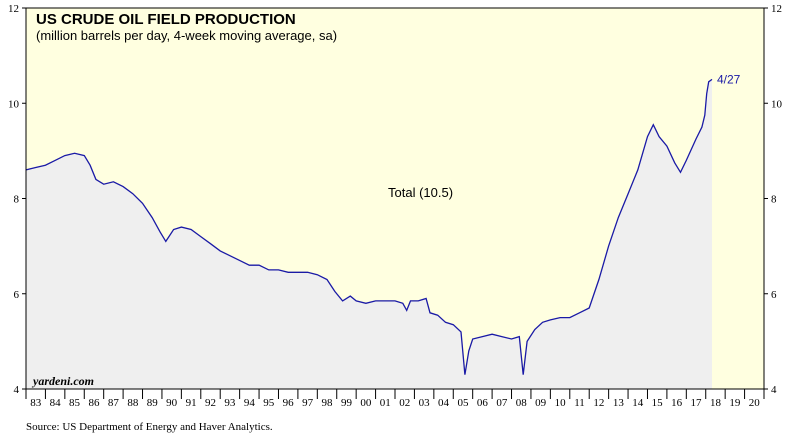 The width and height of the screenshot is (800, 436). I want to click on x-tick-label: 18, so click(716, 403).